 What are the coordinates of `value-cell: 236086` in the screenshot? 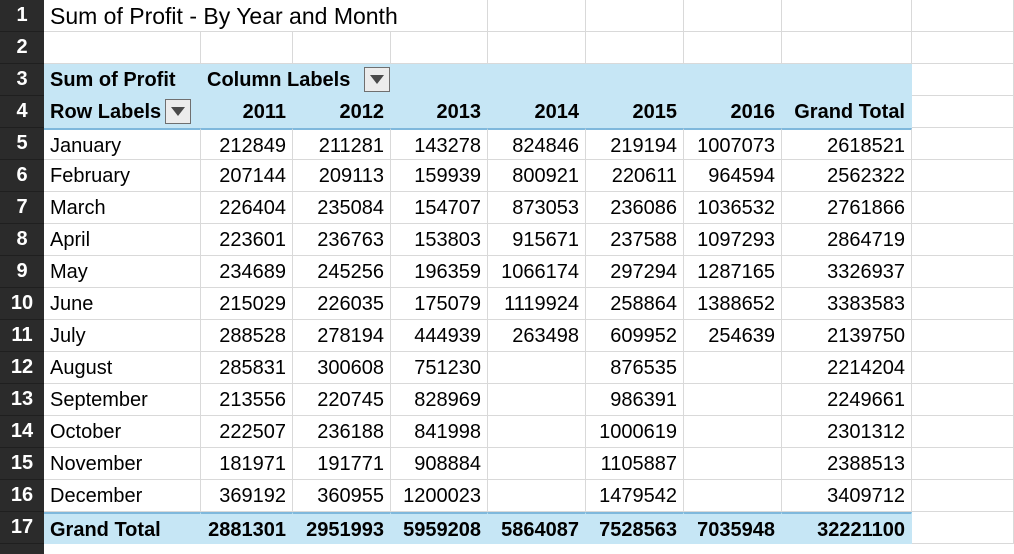 It's located at (635, 208).